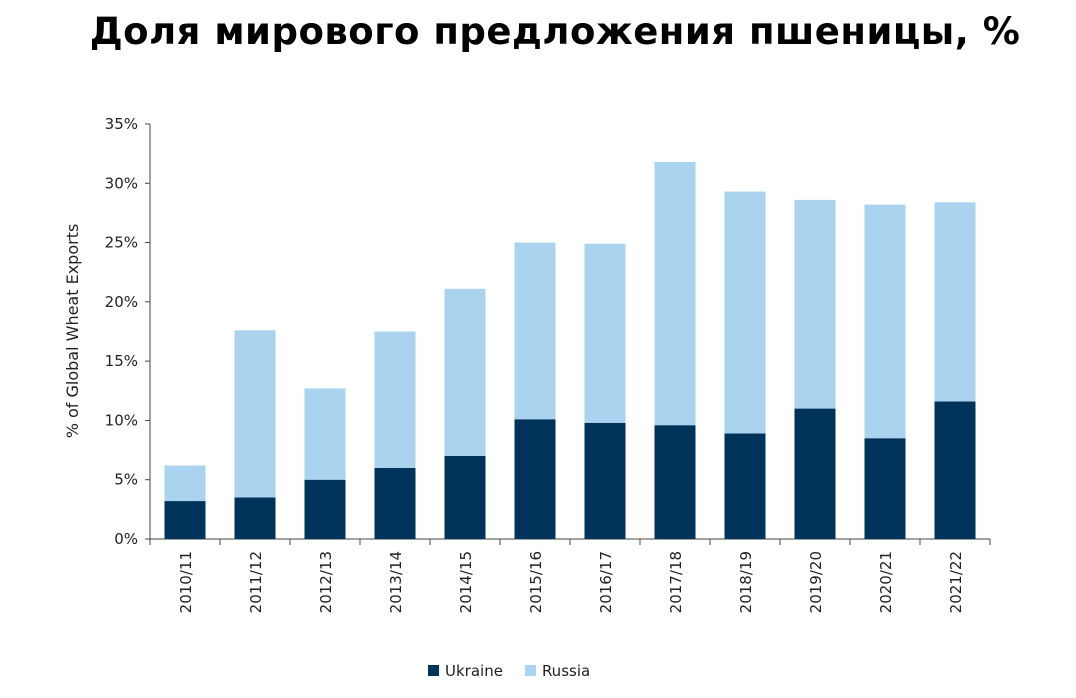 This screenshot has height=698, width=1076. Describe the element at coordinates (126, 480) in the screenshot. I see `y-tick-label: 5%` at that location.